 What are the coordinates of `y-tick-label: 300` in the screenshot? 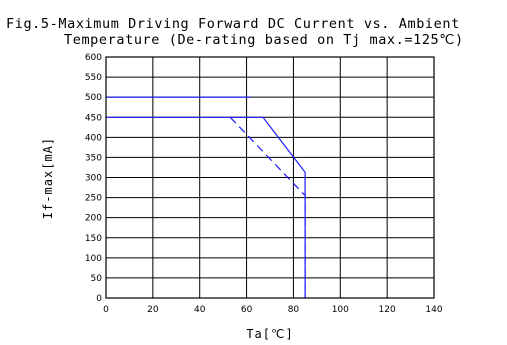 It's located at (93, 179).